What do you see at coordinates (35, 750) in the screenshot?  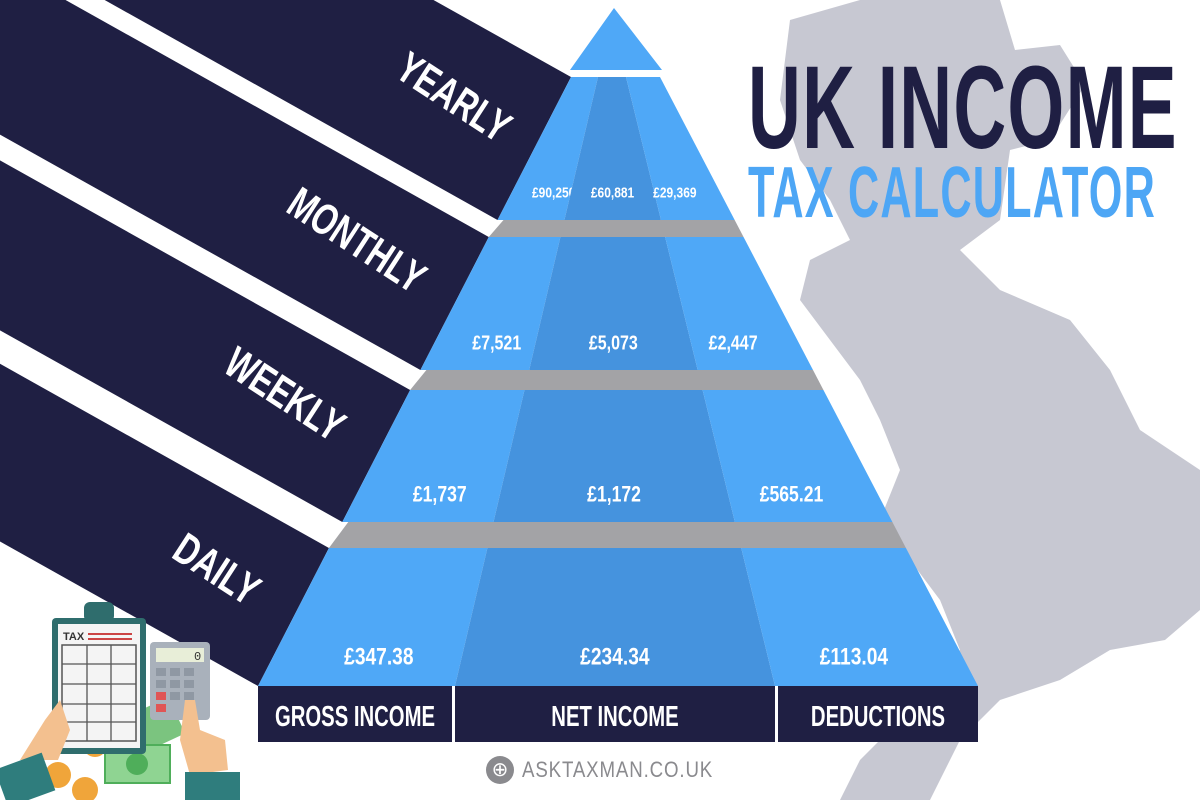 I see `hand-left-icon` at bounding box center [35, 750].